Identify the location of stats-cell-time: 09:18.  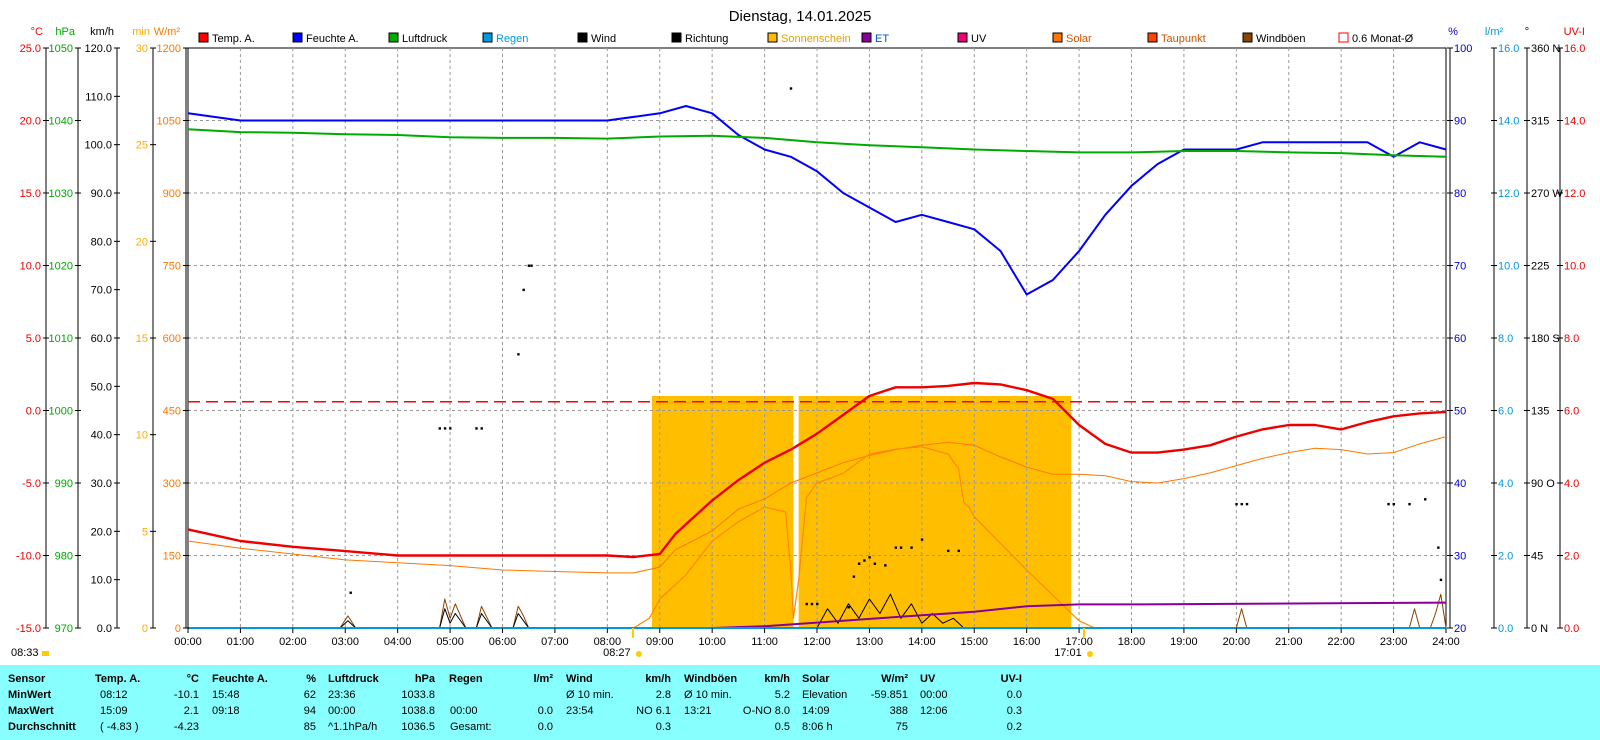
(226, 711).